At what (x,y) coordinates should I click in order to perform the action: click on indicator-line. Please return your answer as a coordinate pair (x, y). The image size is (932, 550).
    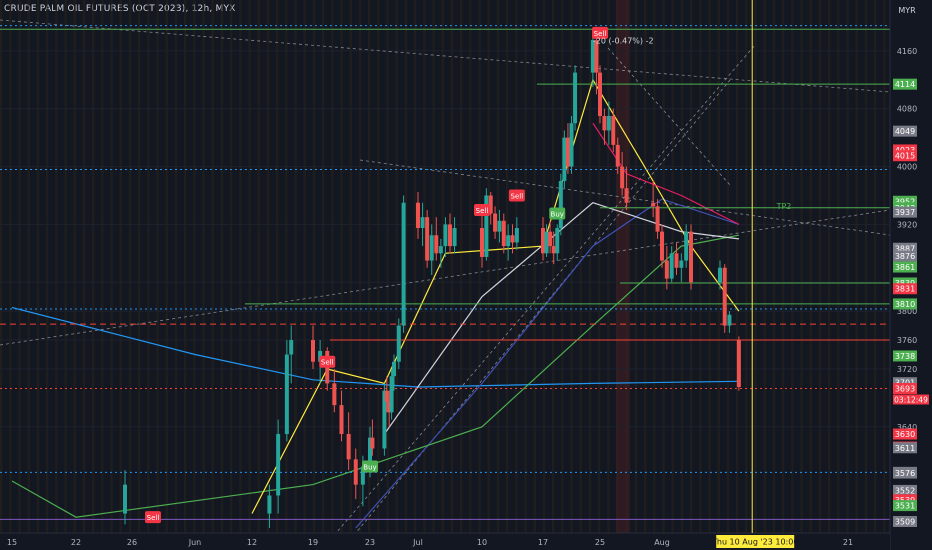
    Looking at the image, I should click on (375, 347).